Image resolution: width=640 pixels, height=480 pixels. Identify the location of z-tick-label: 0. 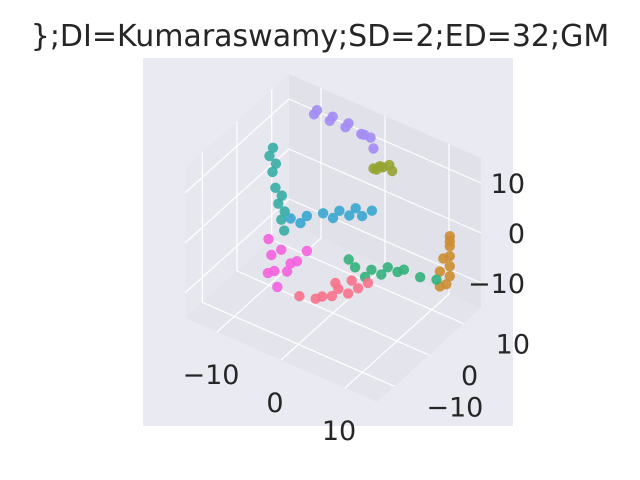
(516, 234).